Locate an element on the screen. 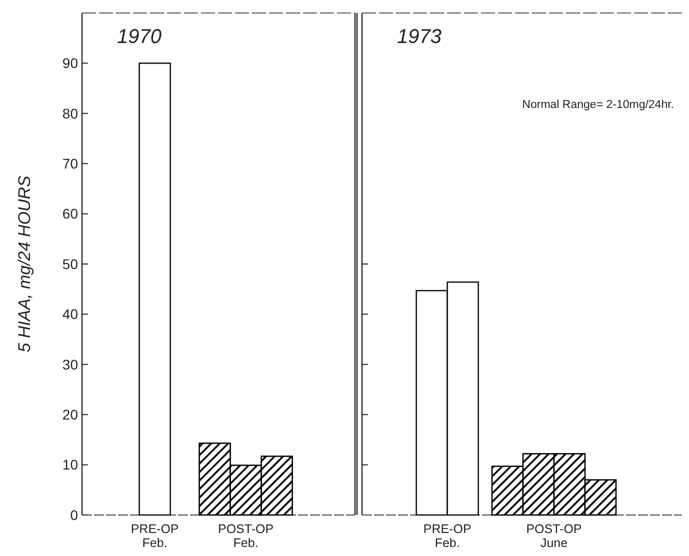 The image size is (689, 556). y-tick-label: 50 is located at coordinates (70, 264).